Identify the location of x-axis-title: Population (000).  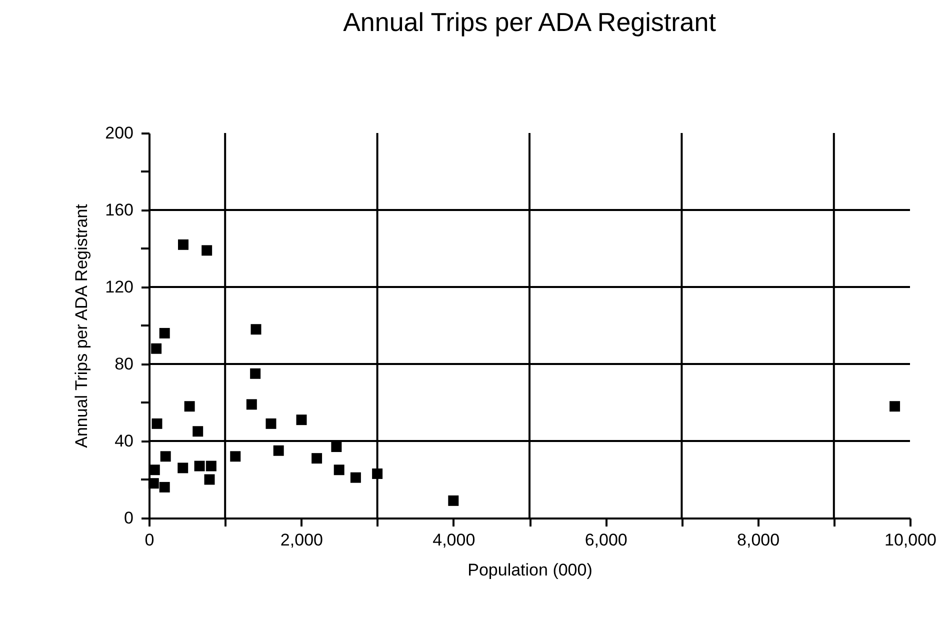
(530, 570).